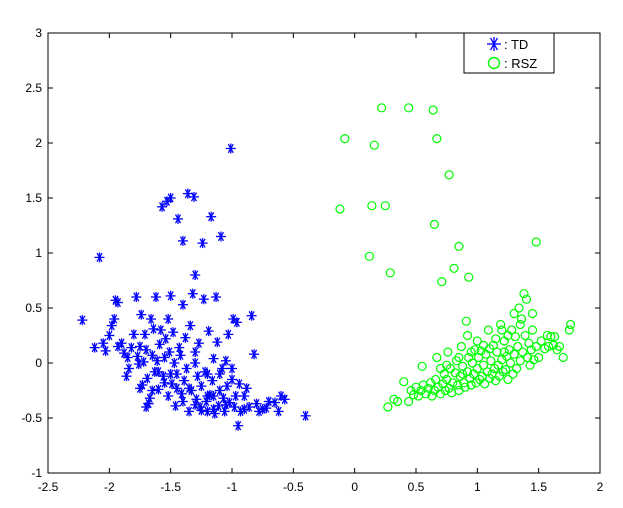 The height and width of the screenshot is (508, 623). What do you see at coordinates (38, 363) in the screenshot?
I see `y-tick-label: 0` at bounding box center [38, 363].